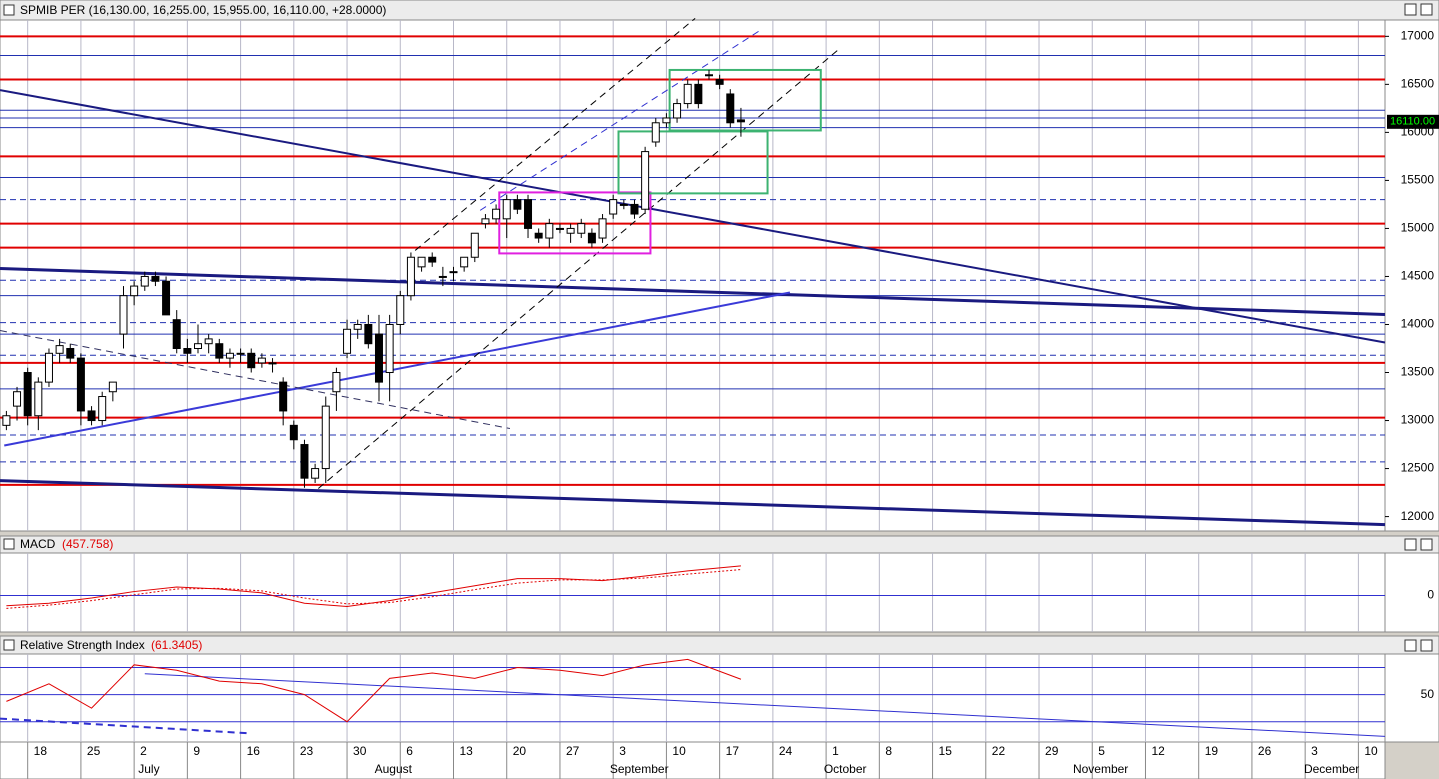 Image resolution: width=1439 pixels, height=779 pixels. Describe the element at coordinates (835, 751) in the screenshot. I see `x-tick-label: 1` at that location.